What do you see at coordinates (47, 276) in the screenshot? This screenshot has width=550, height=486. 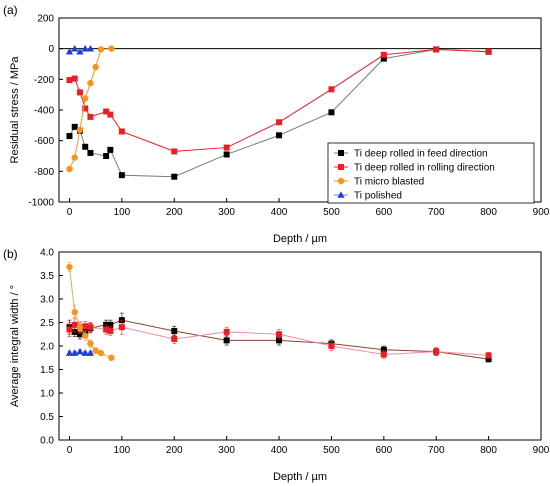 I see `y-tick-label: 3.5` at bounding box center [47, 276].